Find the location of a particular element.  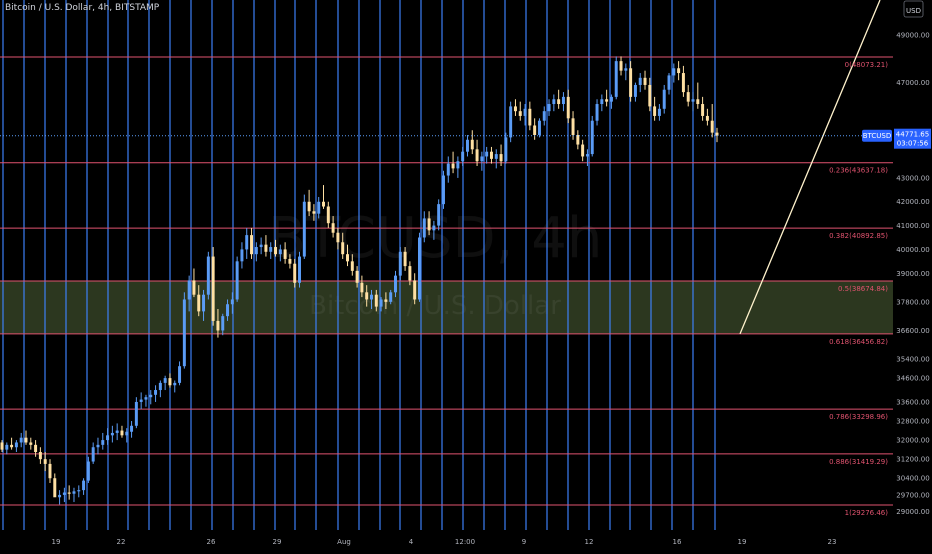

price-tick-label: 30400.00 is located at coordinates (912, 479).